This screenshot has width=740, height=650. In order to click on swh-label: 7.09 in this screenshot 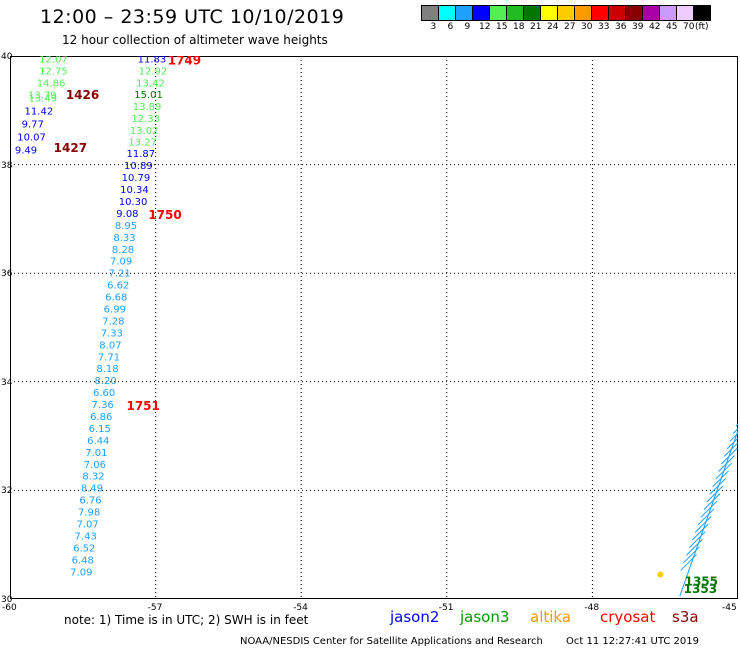, I will do `click(121, 262)`.